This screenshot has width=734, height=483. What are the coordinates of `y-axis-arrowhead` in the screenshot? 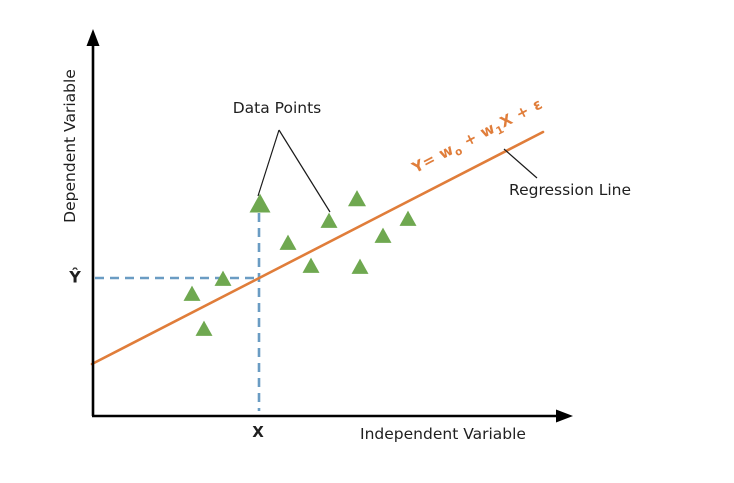 It's located at (93, 37).